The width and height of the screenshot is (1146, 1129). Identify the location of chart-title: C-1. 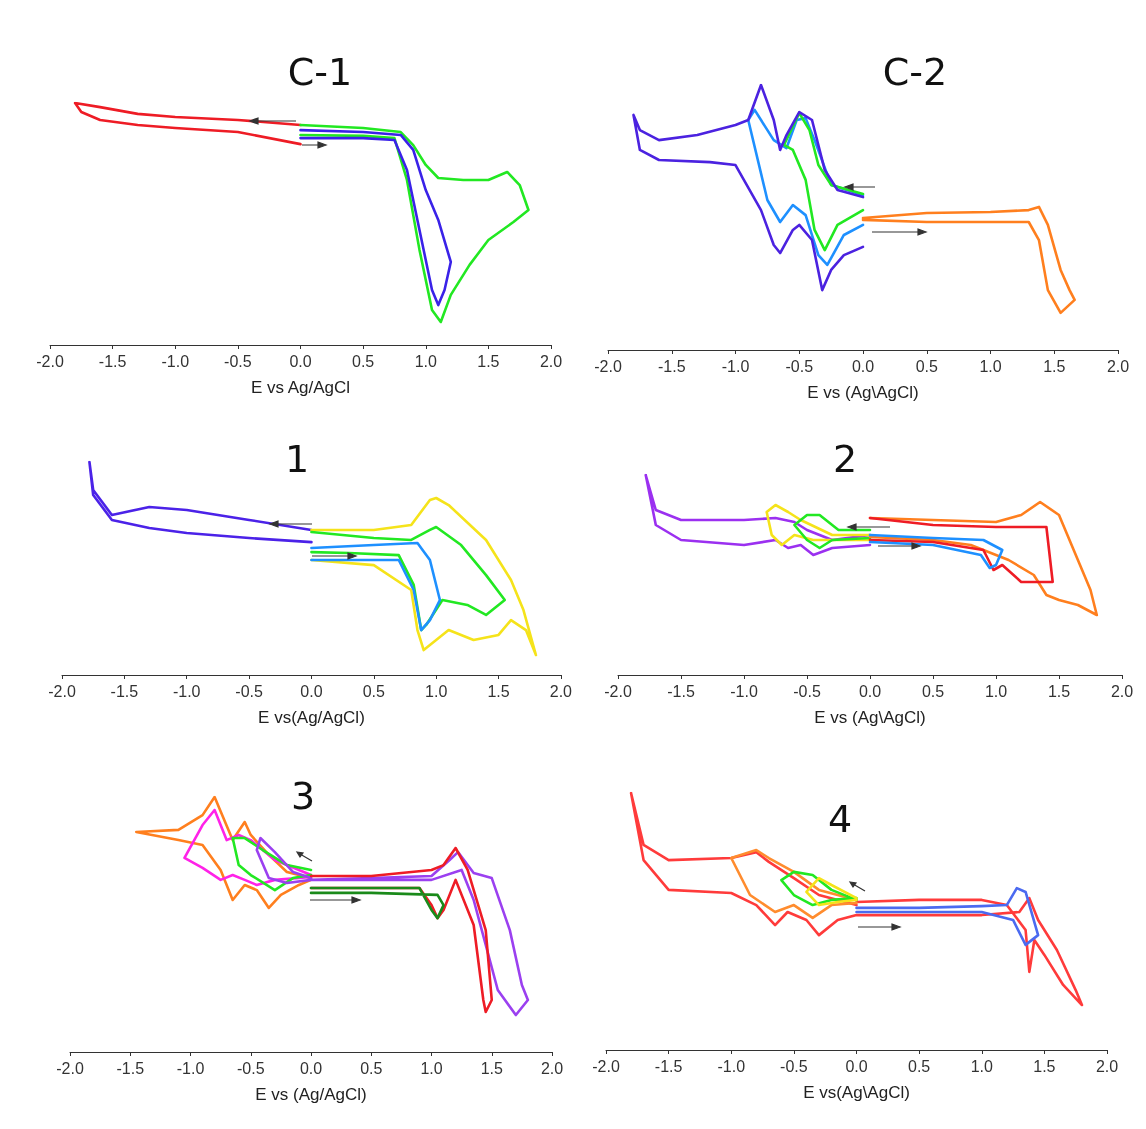
(320, 72).